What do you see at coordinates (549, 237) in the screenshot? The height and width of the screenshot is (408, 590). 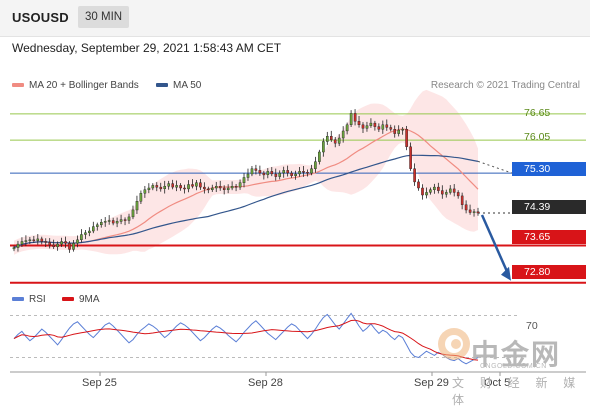 I see `level-tag-73-65: 73.65` at bounding box center [549, 237].